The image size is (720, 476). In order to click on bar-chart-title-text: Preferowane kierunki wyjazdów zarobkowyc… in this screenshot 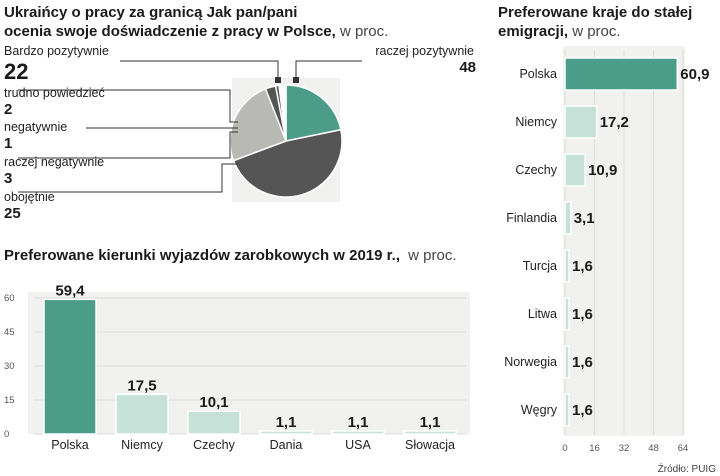, I will do `click(202, 255)`.